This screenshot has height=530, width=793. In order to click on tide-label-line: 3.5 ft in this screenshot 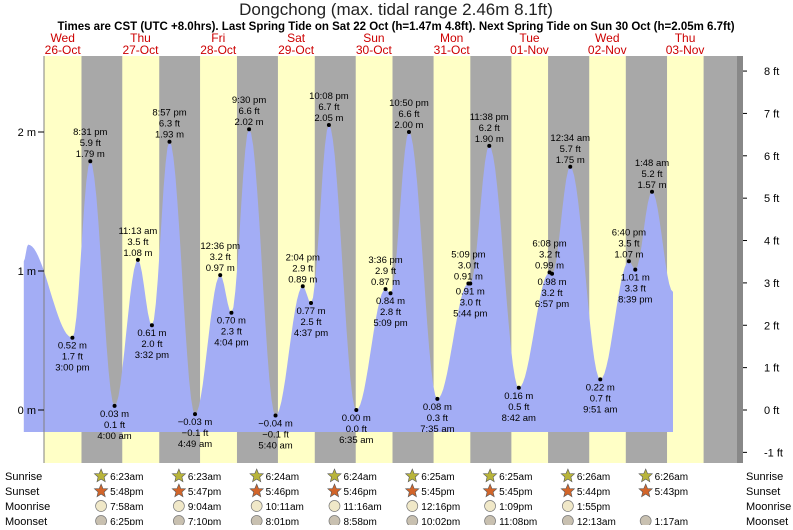, I will do `click(137, 242)`.